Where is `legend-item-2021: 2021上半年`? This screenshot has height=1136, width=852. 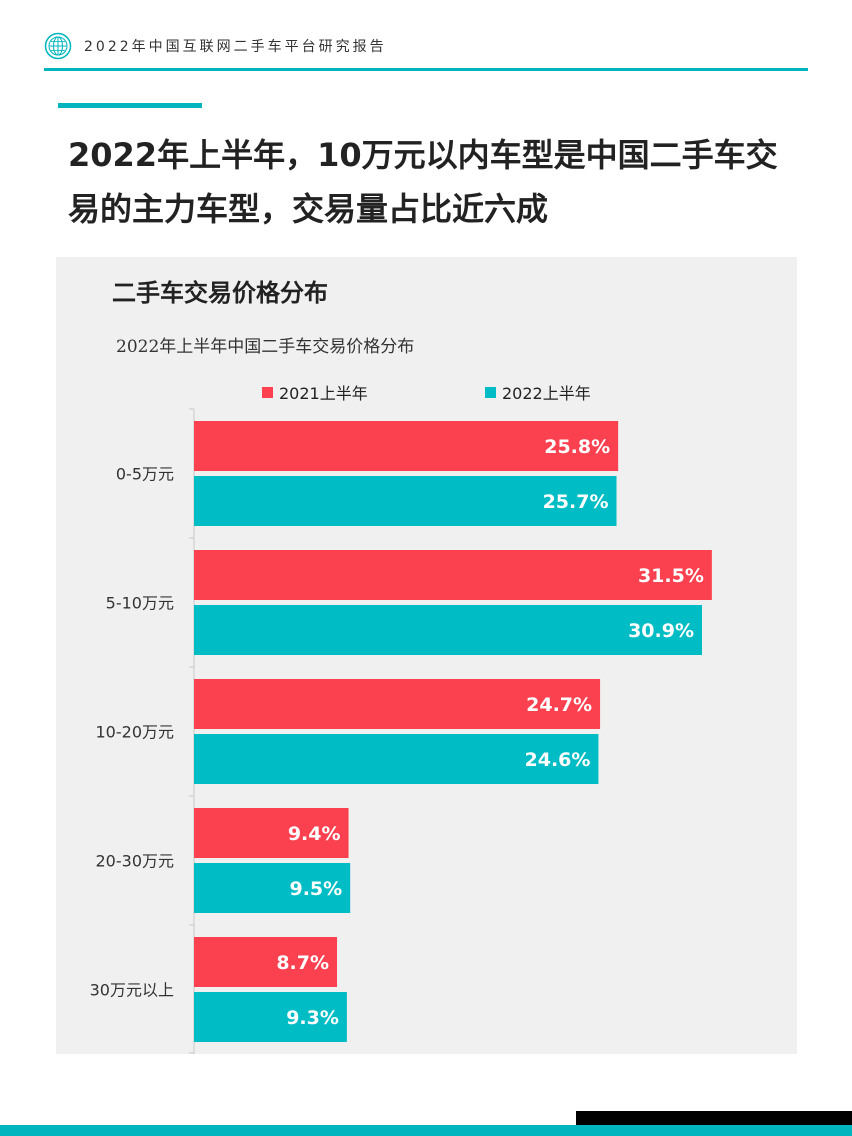 legend-item-2021: 2021上半年 is located at coordinates (315, 391).